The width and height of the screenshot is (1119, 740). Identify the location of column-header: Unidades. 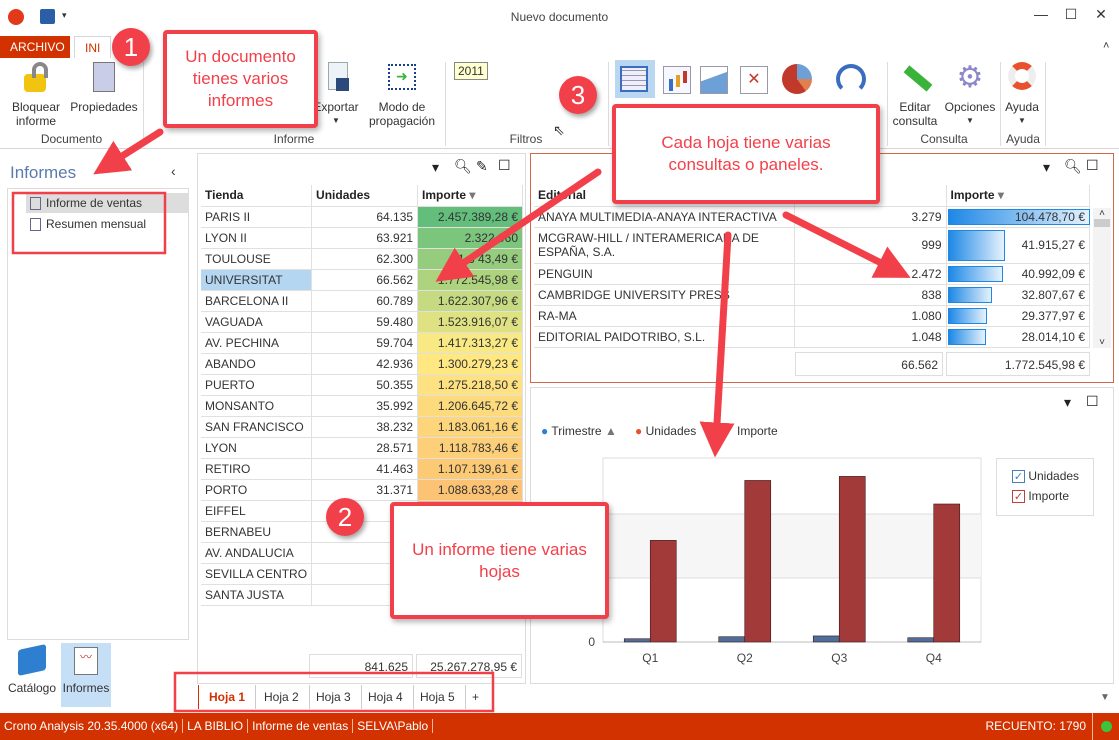
(365, 196).